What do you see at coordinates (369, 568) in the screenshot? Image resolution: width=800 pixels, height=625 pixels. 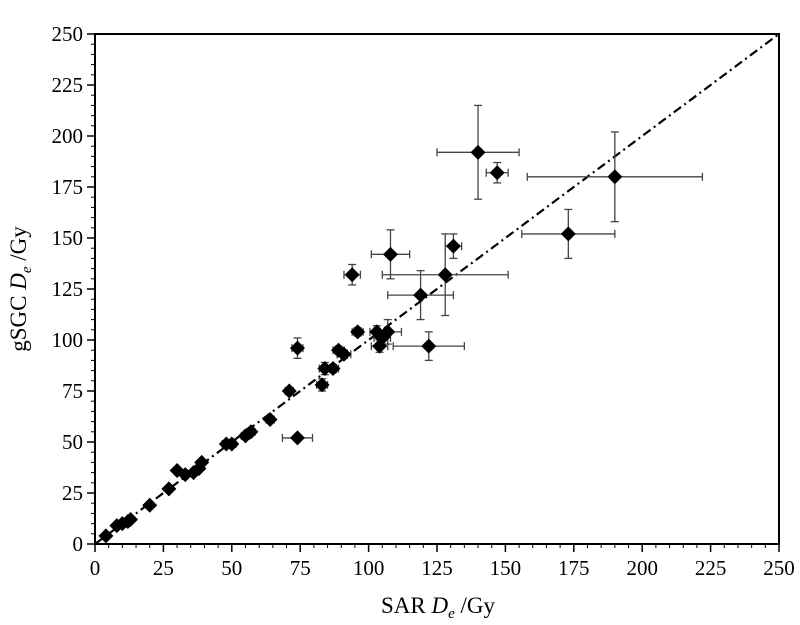 I see `x-tick-label: 100` at bounding box center [369, 568].